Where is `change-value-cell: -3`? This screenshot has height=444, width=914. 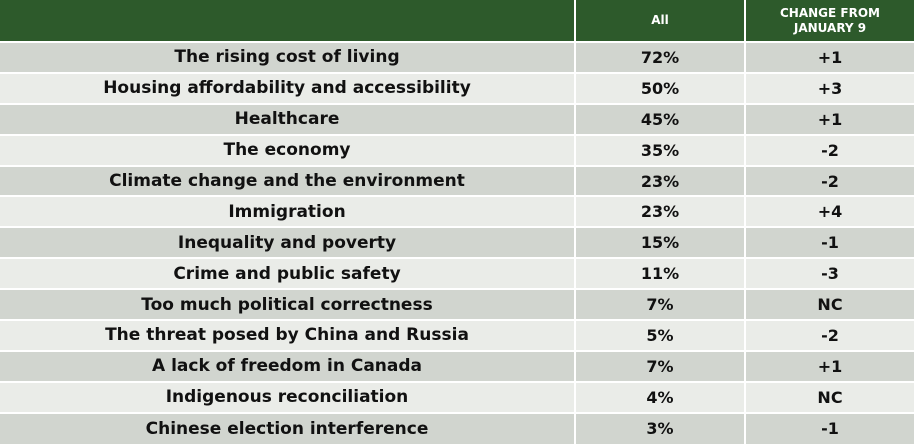
change-value-cell: -3 is located at coordinates (829, 273).